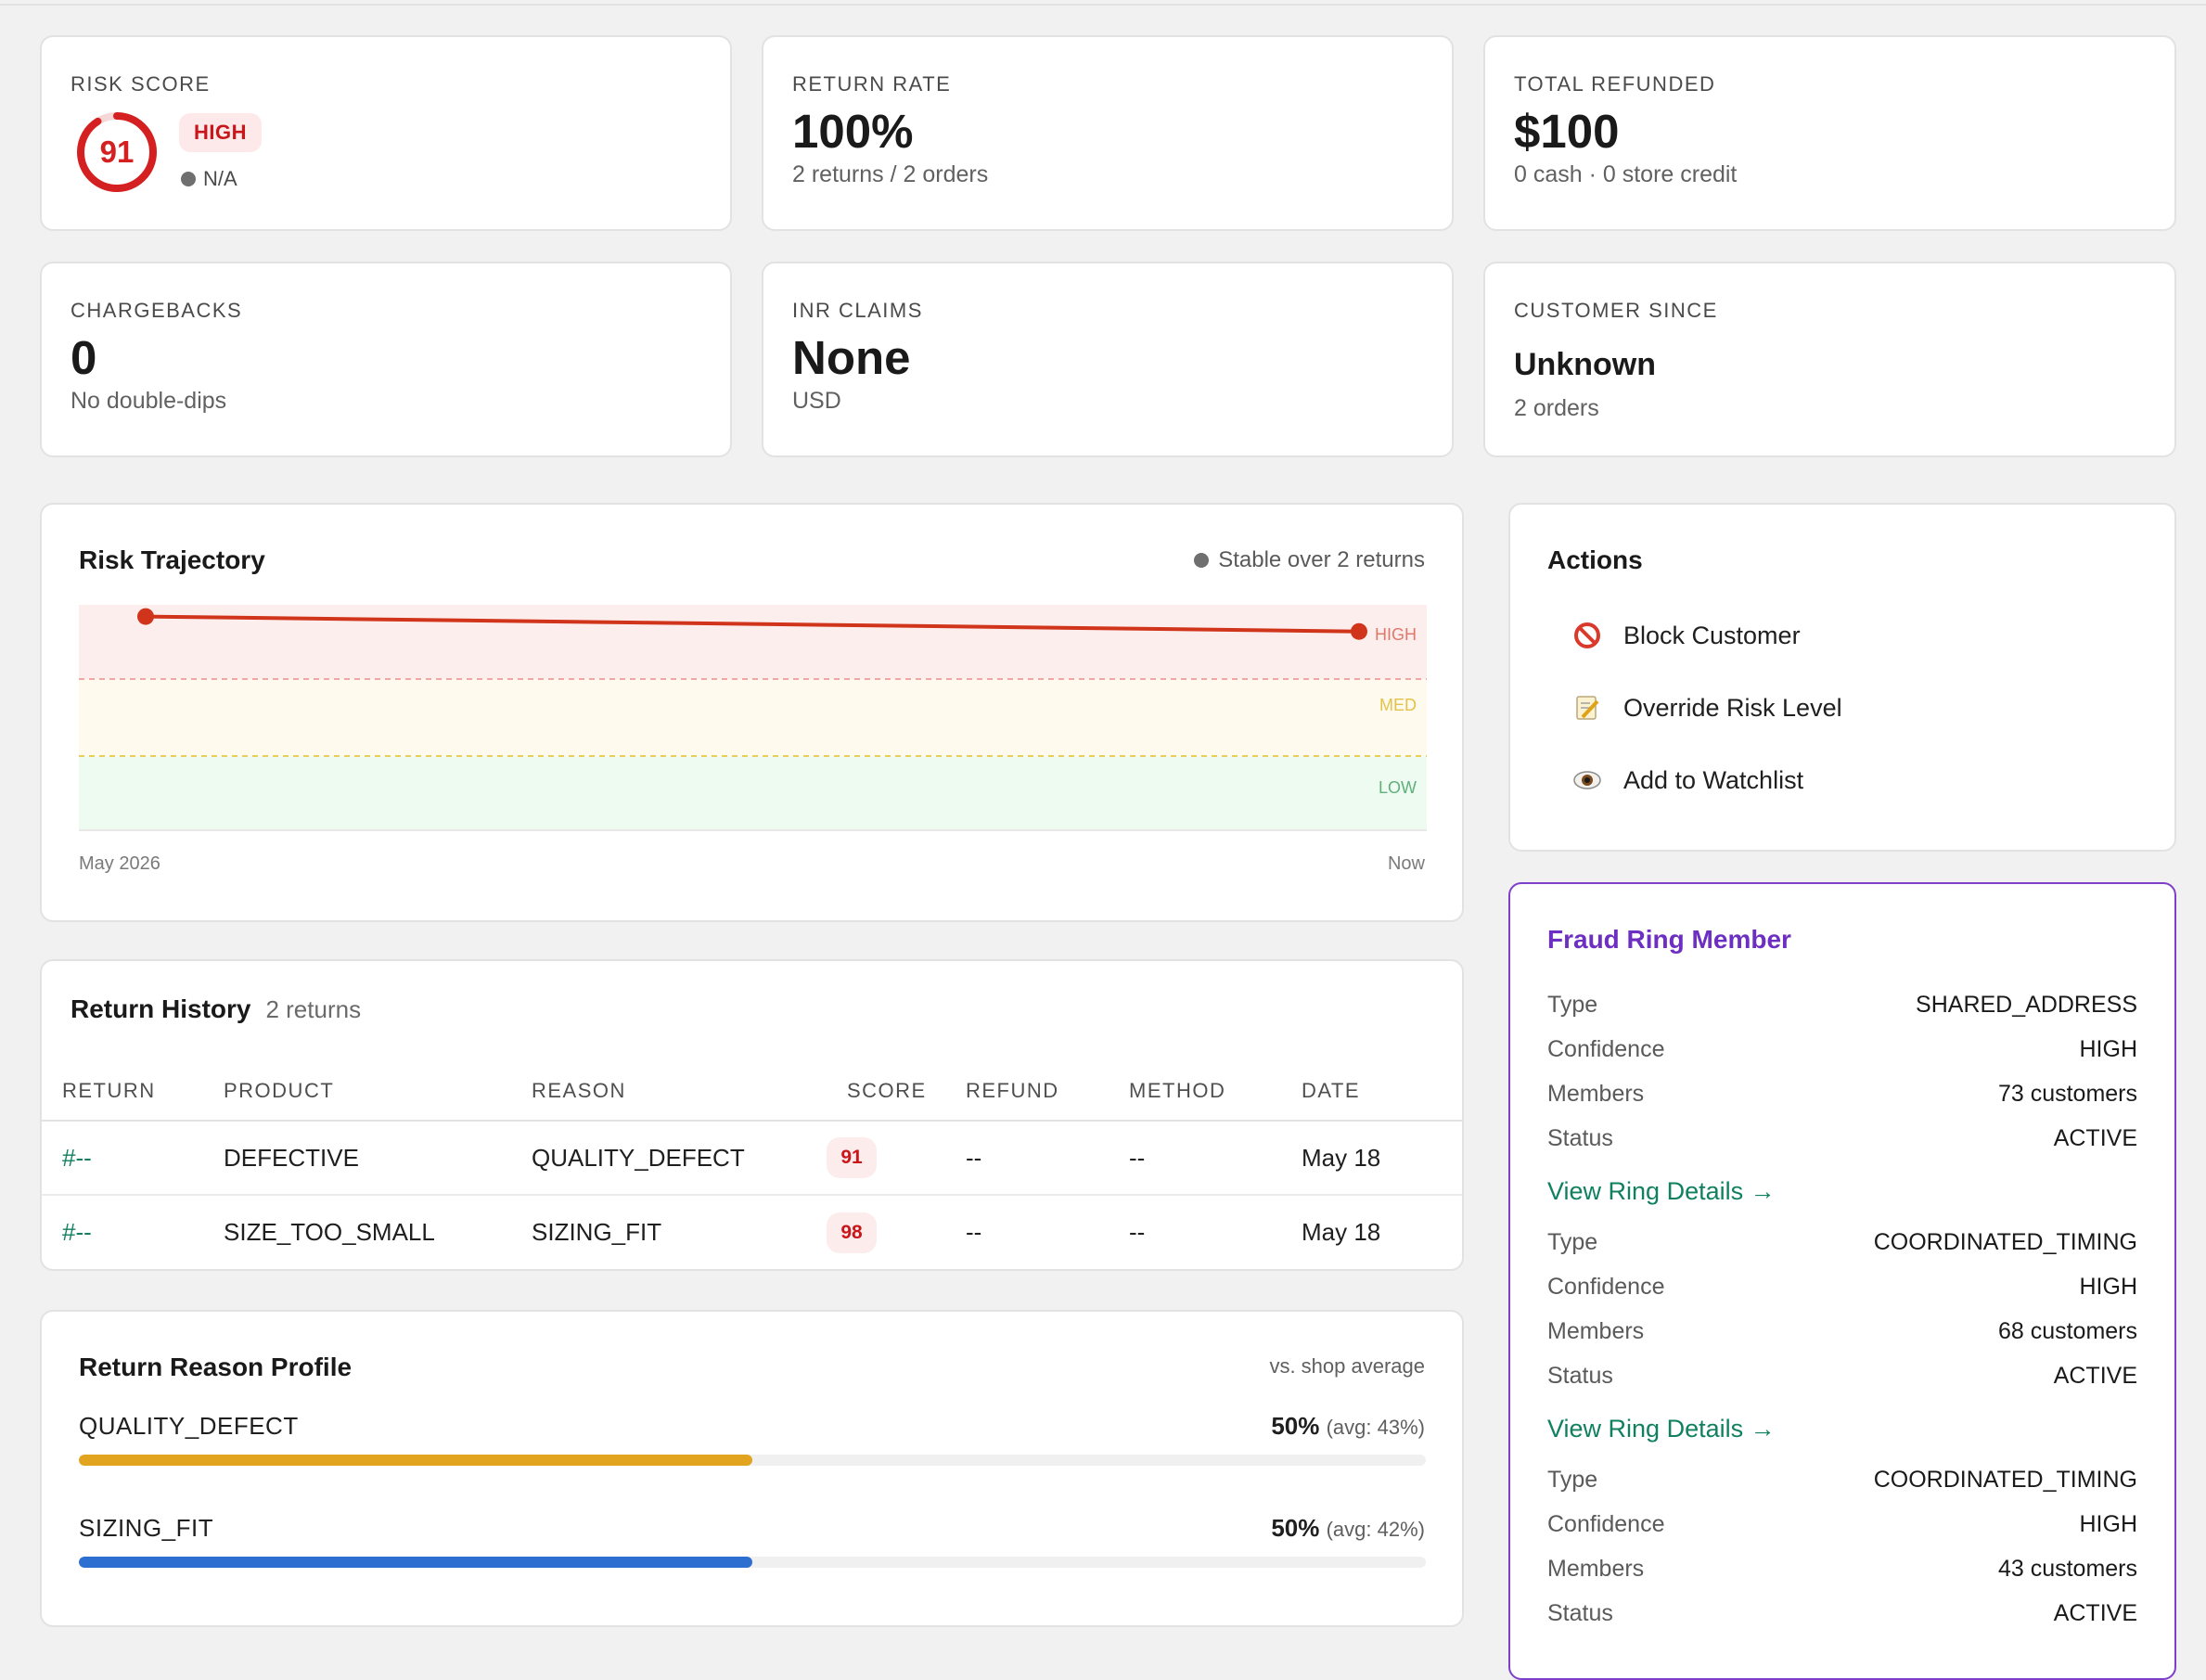 The image size is (2206, 1680). Describe the element at coordinates (1202, 560) in the screenshot. I see `trend-dot-icon` at that location.